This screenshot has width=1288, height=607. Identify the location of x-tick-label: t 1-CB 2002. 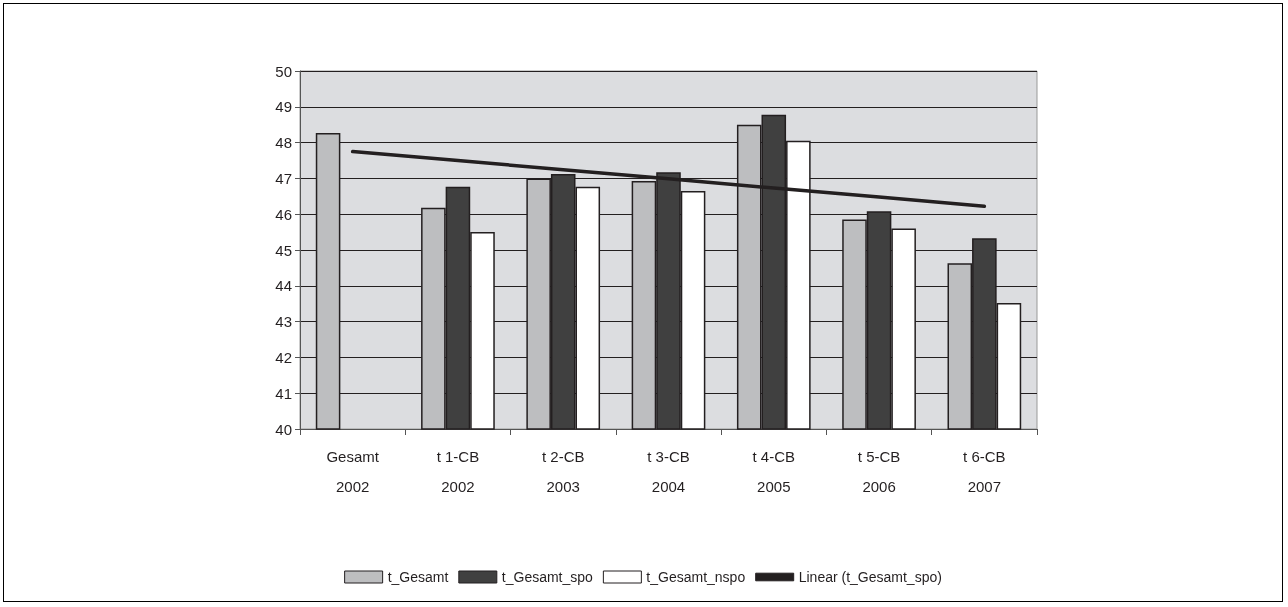
(458, 471).